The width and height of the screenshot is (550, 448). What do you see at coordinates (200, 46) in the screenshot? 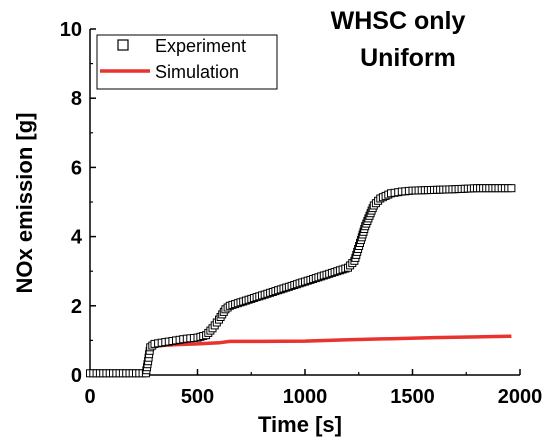
I see `legend-experiment-label: Experiment` at bounding box center [200, 46].